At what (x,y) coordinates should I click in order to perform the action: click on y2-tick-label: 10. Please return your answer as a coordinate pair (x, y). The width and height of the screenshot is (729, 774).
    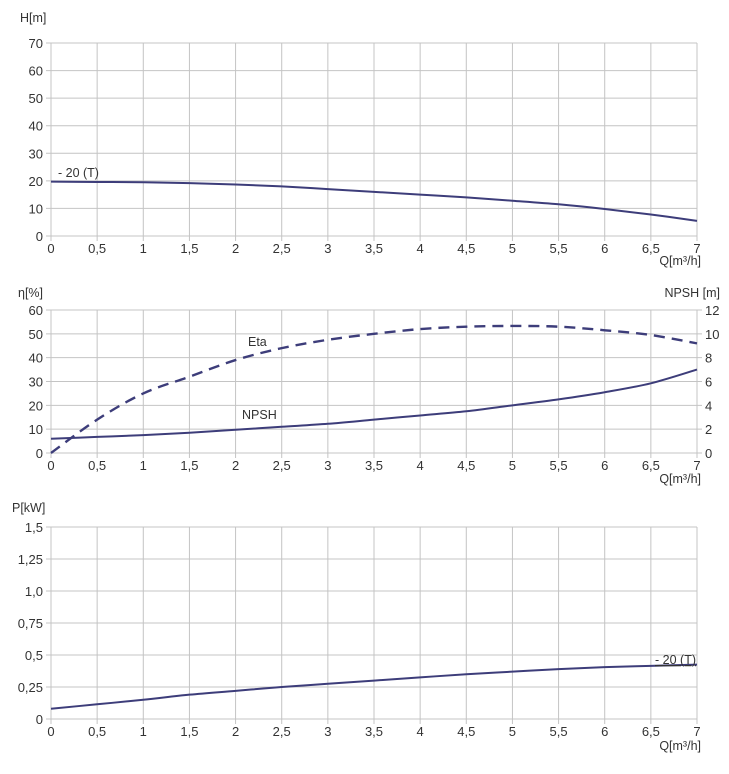
    Looking at the image, I should click on (712, 334).